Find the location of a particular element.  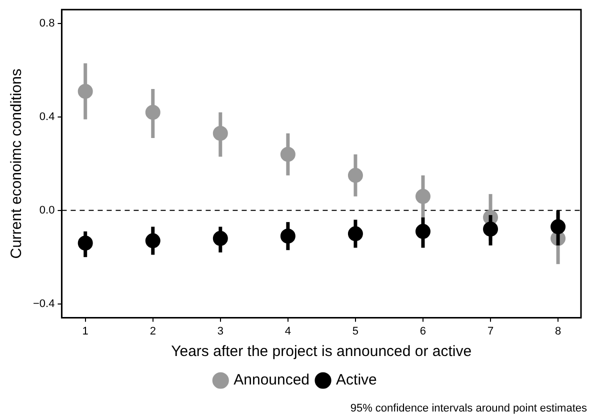

x-axis-title: Years after the project is announced or active is located at coordinates (321, 351).